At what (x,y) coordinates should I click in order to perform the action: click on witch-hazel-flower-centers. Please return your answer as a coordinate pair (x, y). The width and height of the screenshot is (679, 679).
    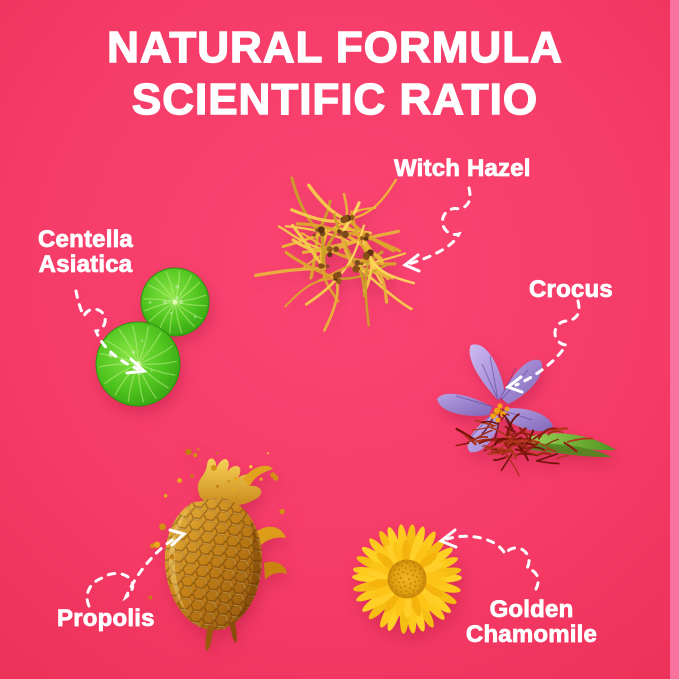
    Looking at the image, I should click on (343, 249).